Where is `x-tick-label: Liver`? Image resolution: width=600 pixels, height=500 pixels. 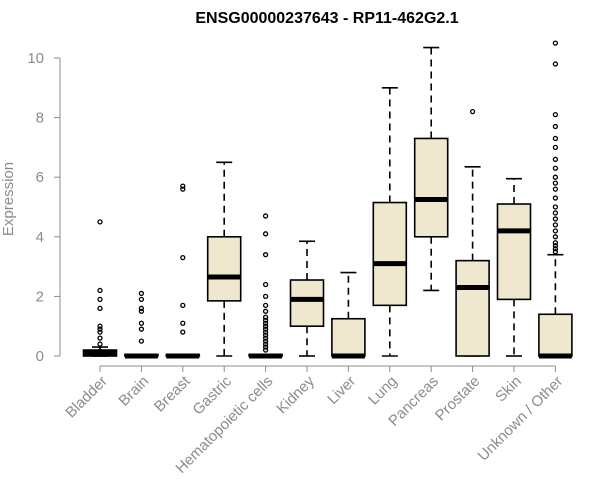 x-tick-label: Liver is located at coordinates (341, 390).